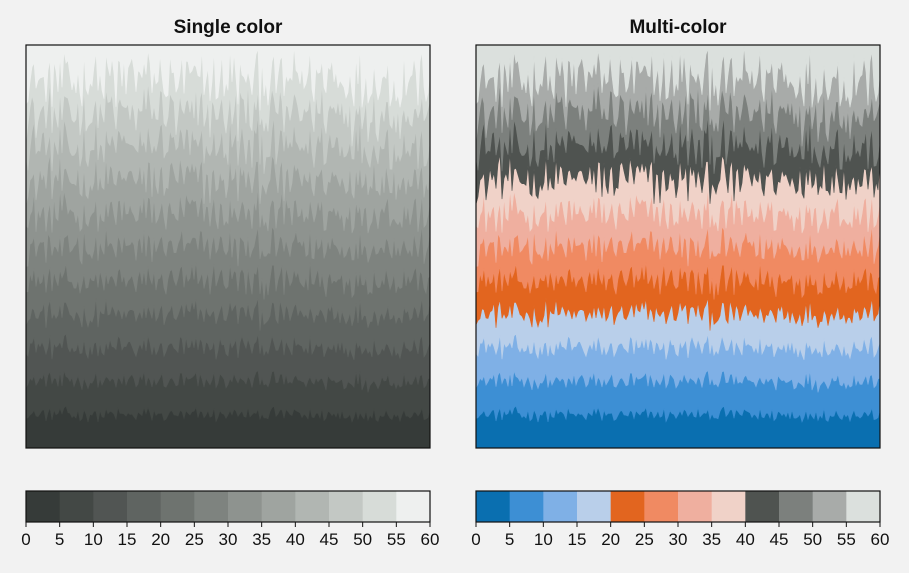  What do you see at coordinates (678, 27) in the screenshot?
I see `panel-title: Multi-color` at bounding box center [678, 27].